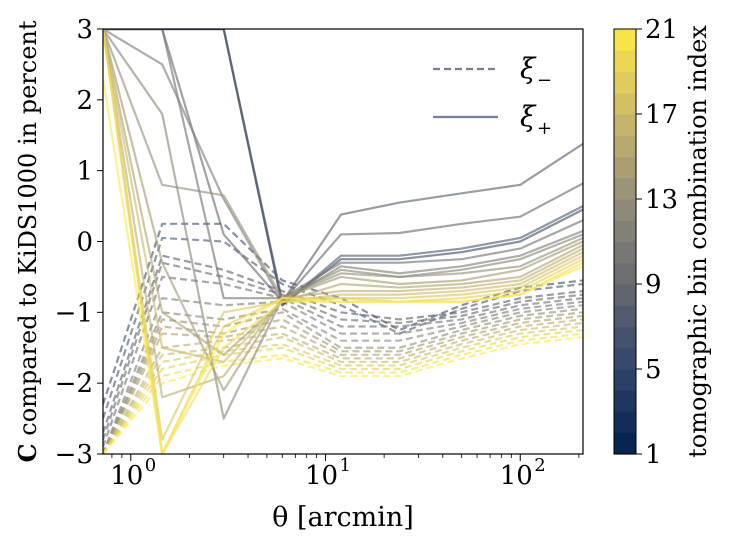 Image resolution: width=731 pixels, height=548 pixels. I want to click on legend: ξ −ξ +, so click(492, 95).